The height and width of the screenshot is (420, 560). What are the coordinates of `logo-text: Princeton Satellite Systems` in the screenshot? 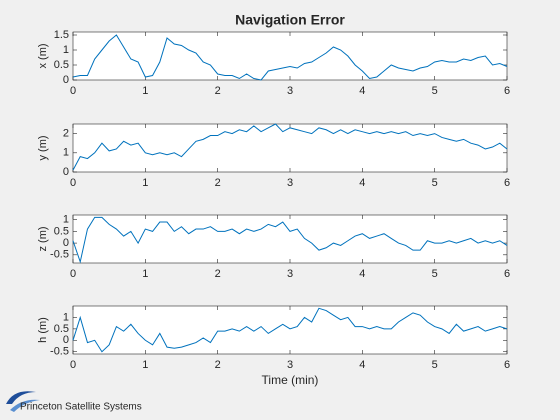 It's located at (81, 407).